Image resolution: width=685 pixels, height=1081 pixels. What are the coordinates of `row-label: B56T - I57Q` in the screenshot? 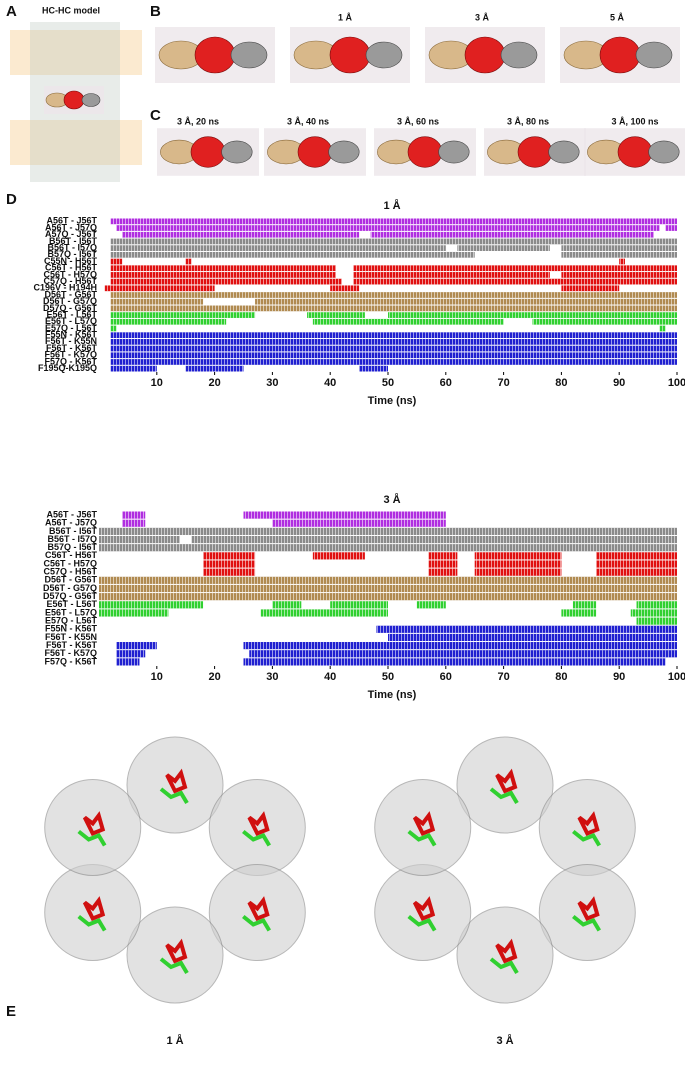 It's located at (72, 539).